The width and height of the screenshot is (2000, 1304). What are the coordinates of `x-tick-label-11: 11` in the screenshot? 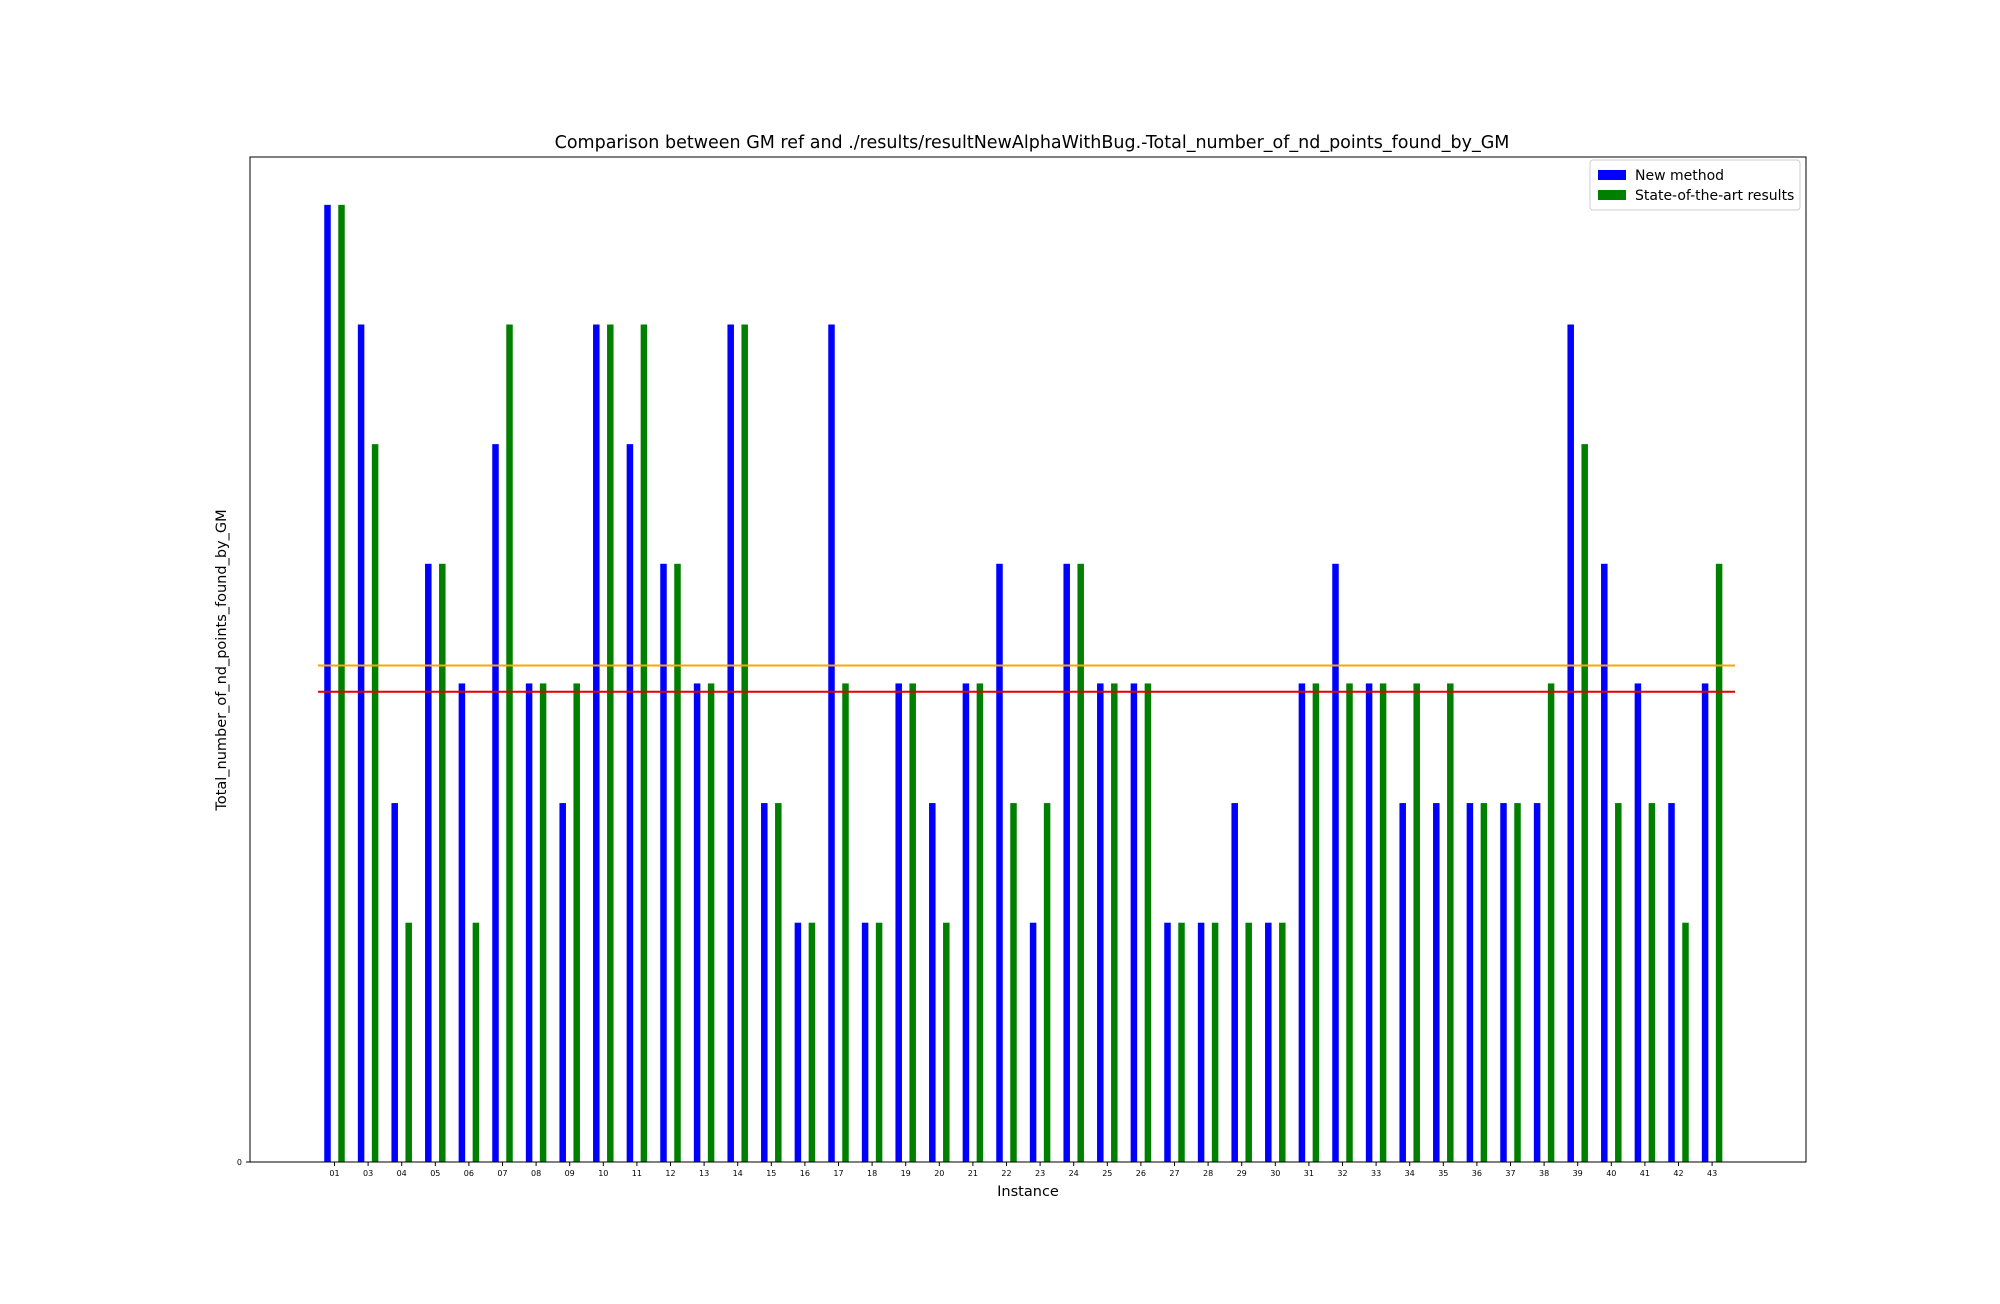 It's located at (637, 1173).